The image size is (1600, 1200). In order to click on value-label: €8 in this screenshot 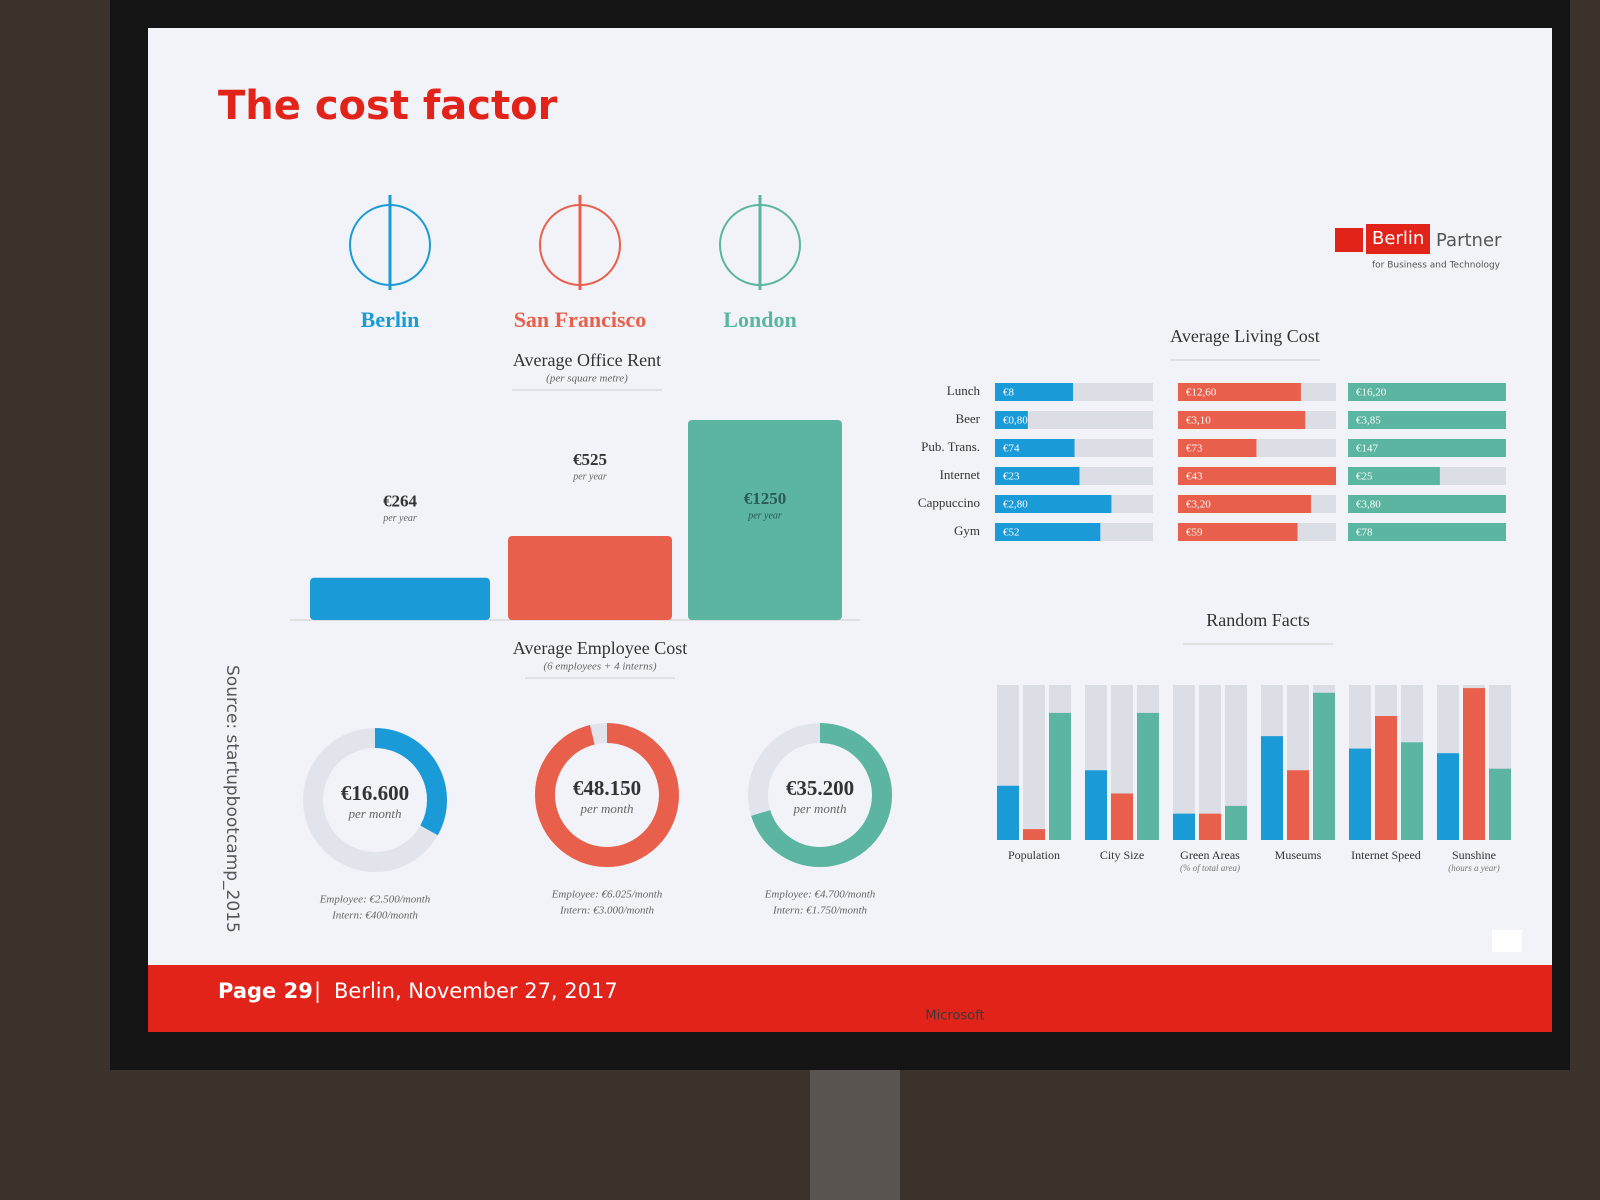, I will do `click(1009, 393)`.